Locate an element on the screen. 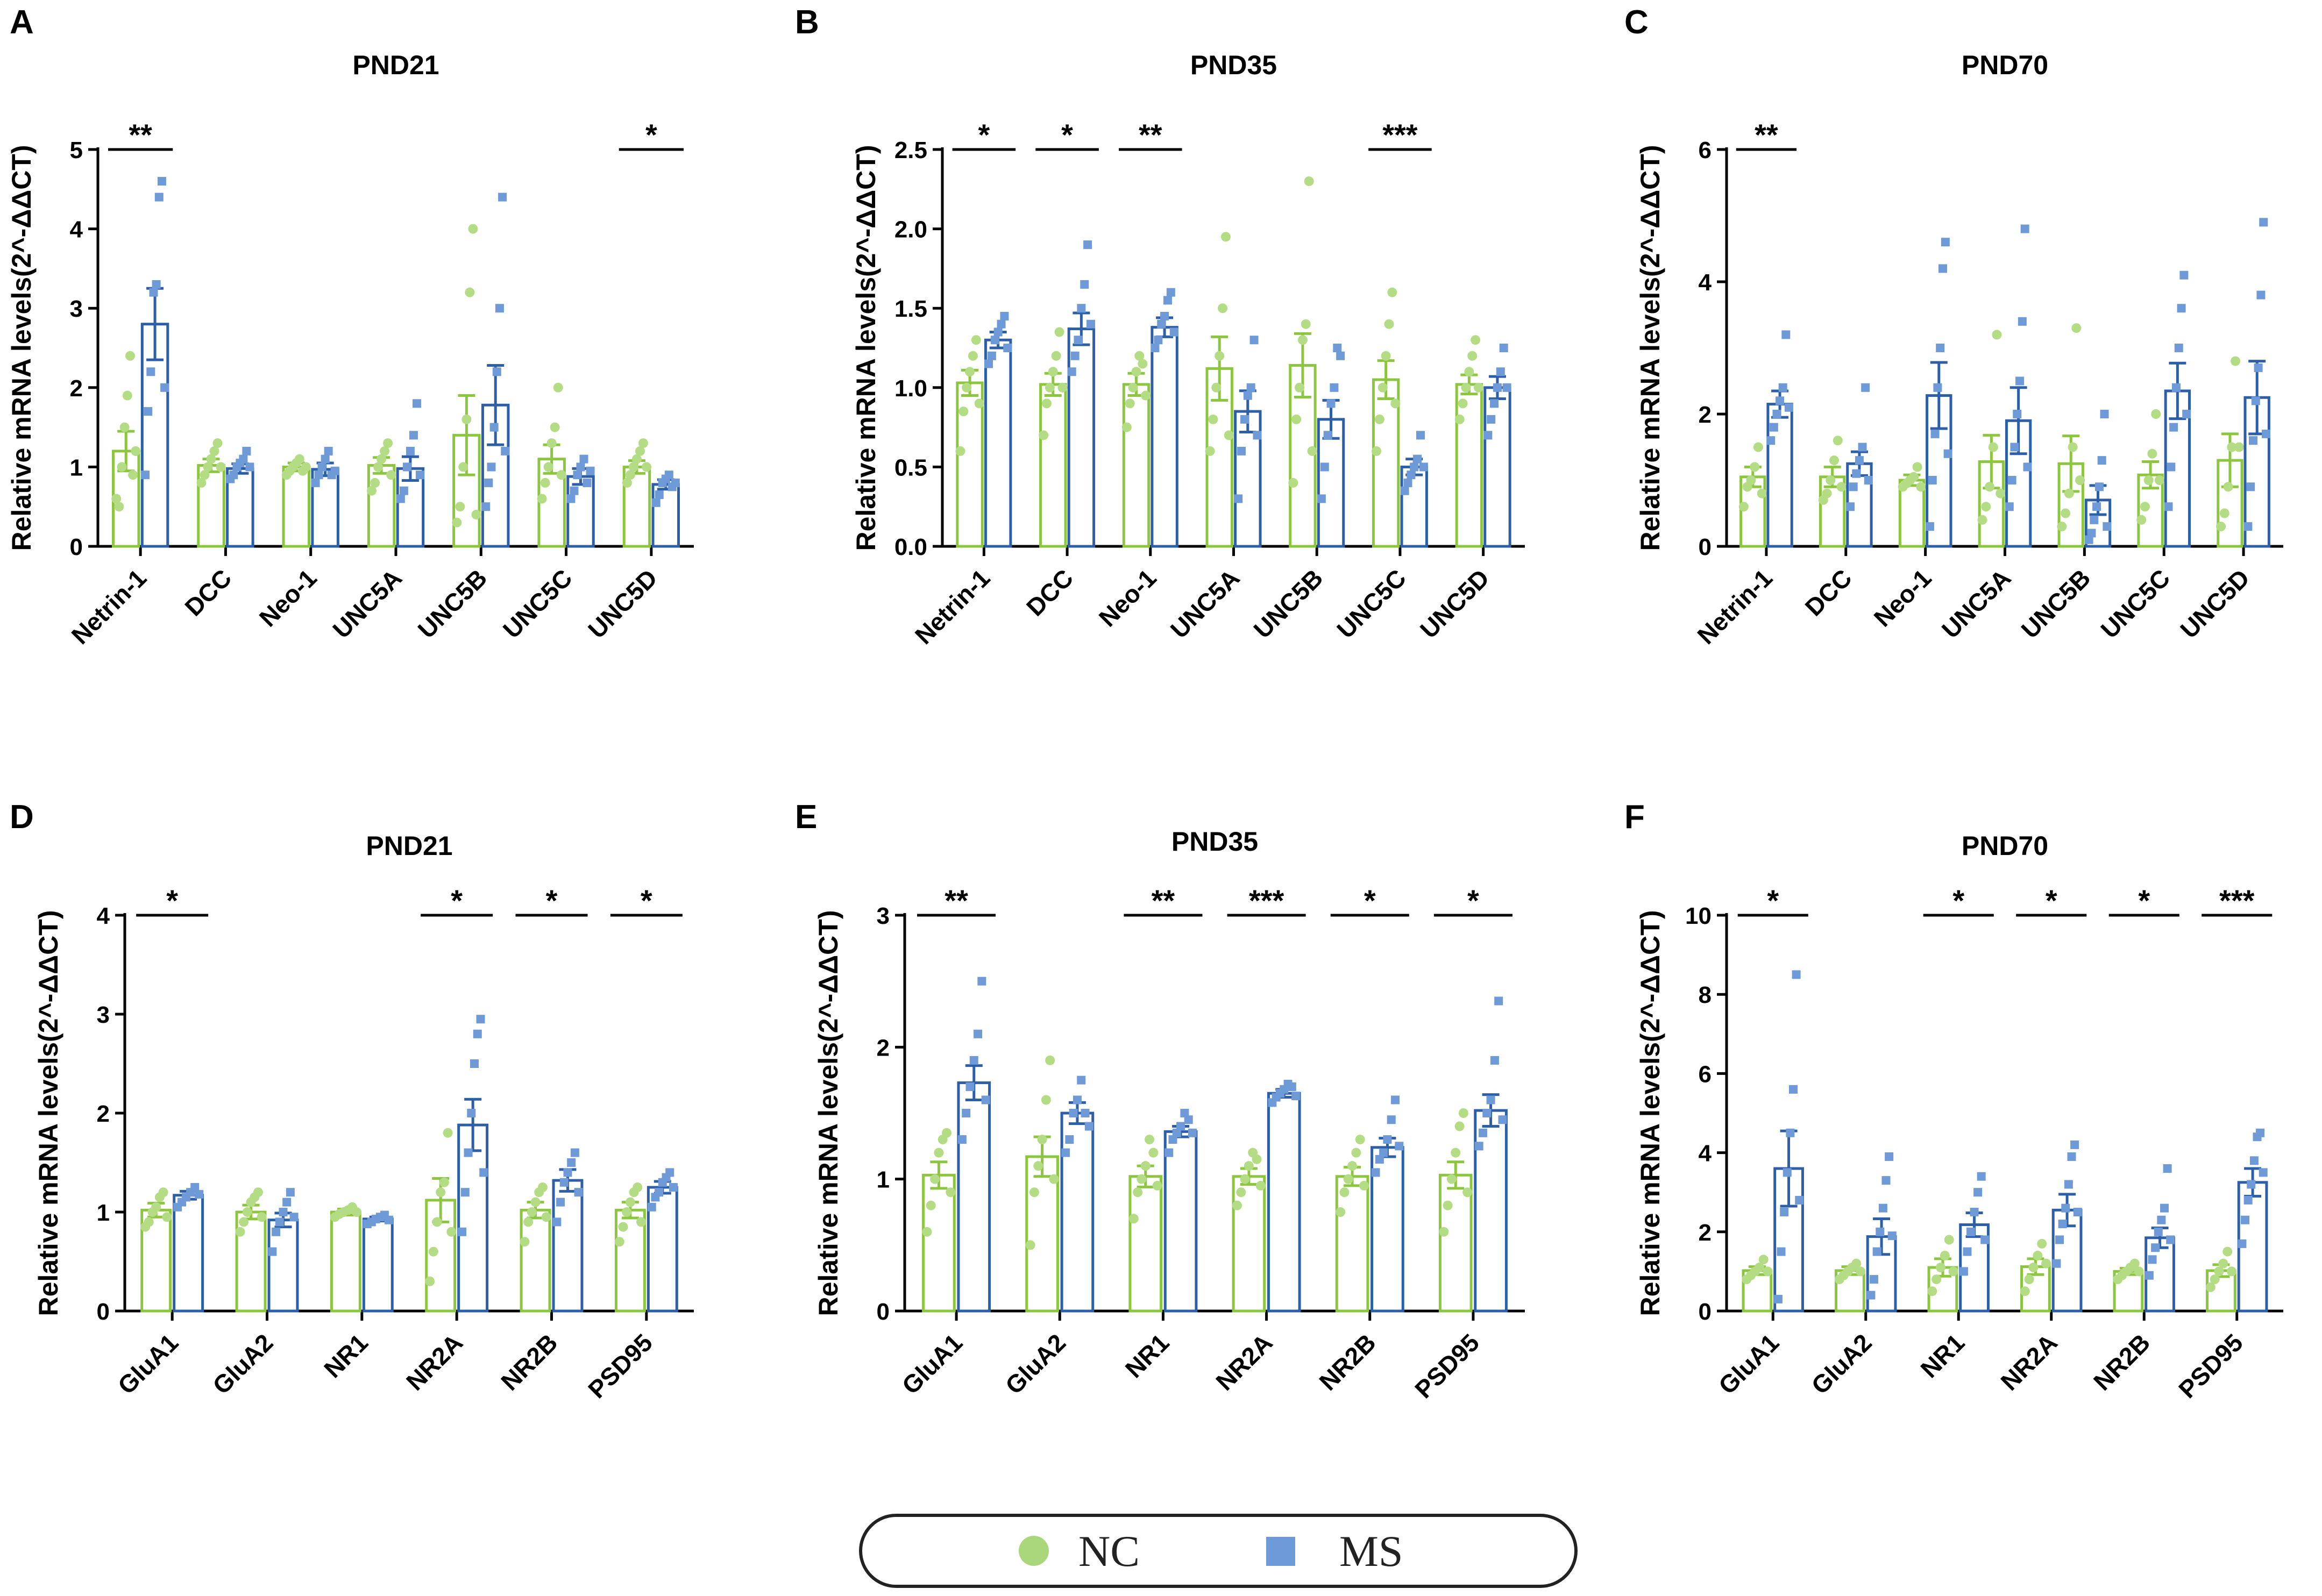 Image resolution: width=2322 pixels, height=1596 pixels. y-tick-label: 5 is located at coordinates (76, 150).